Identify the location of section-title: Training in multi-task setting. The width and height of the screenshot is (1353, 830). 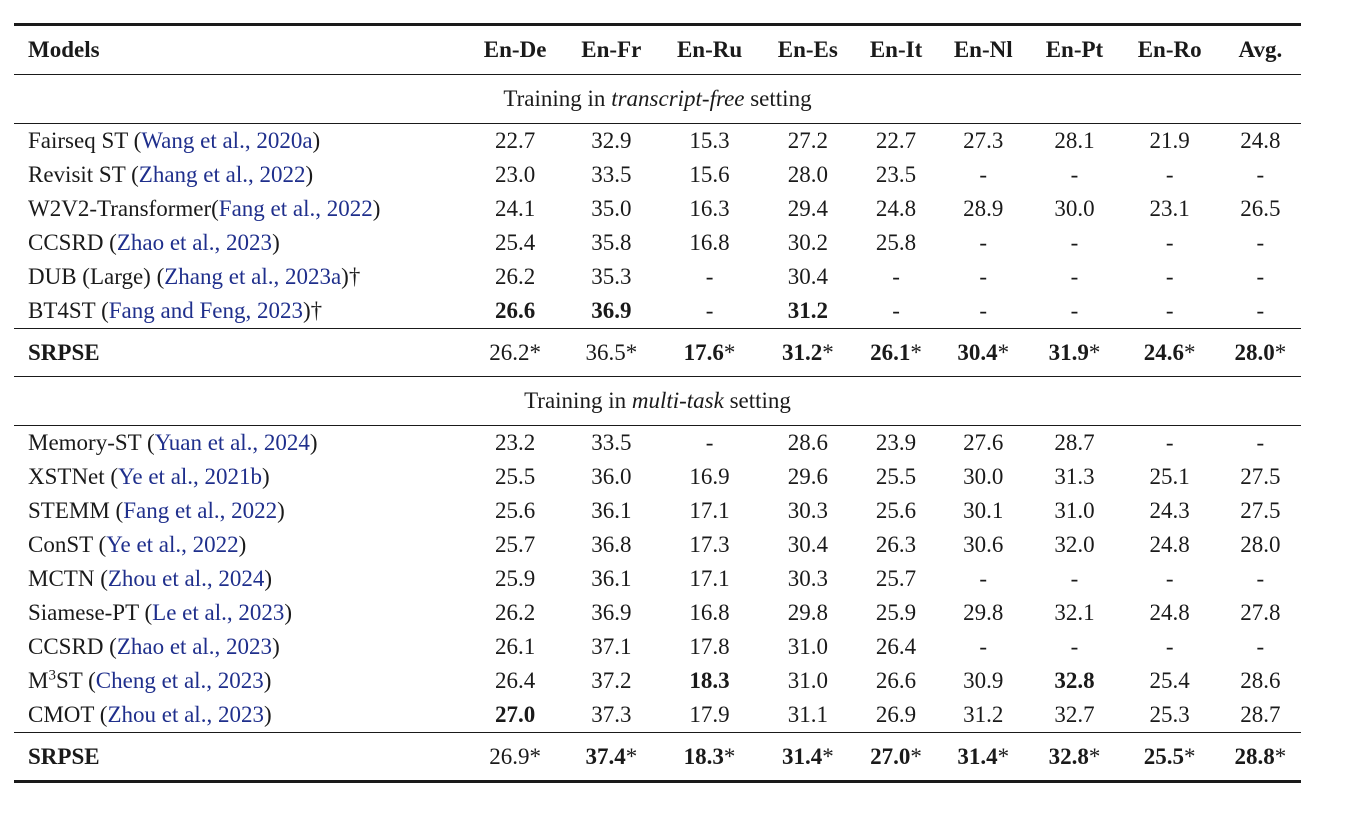
(657, 401).